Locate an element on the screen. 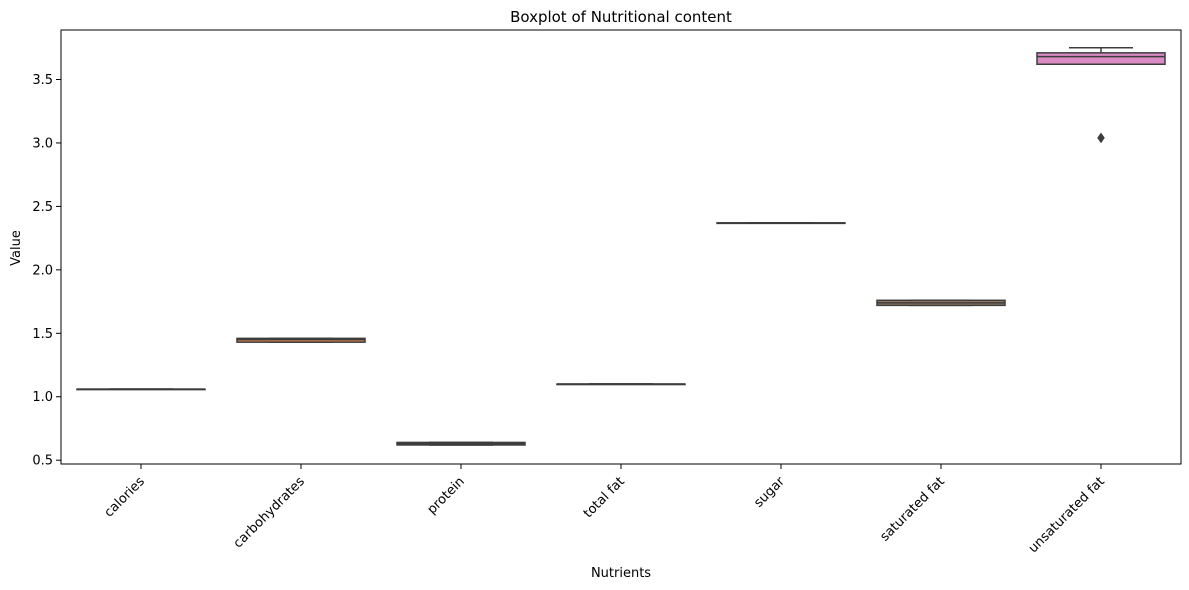  box-unsaturated-fat is located at coordinates (1101, 59).